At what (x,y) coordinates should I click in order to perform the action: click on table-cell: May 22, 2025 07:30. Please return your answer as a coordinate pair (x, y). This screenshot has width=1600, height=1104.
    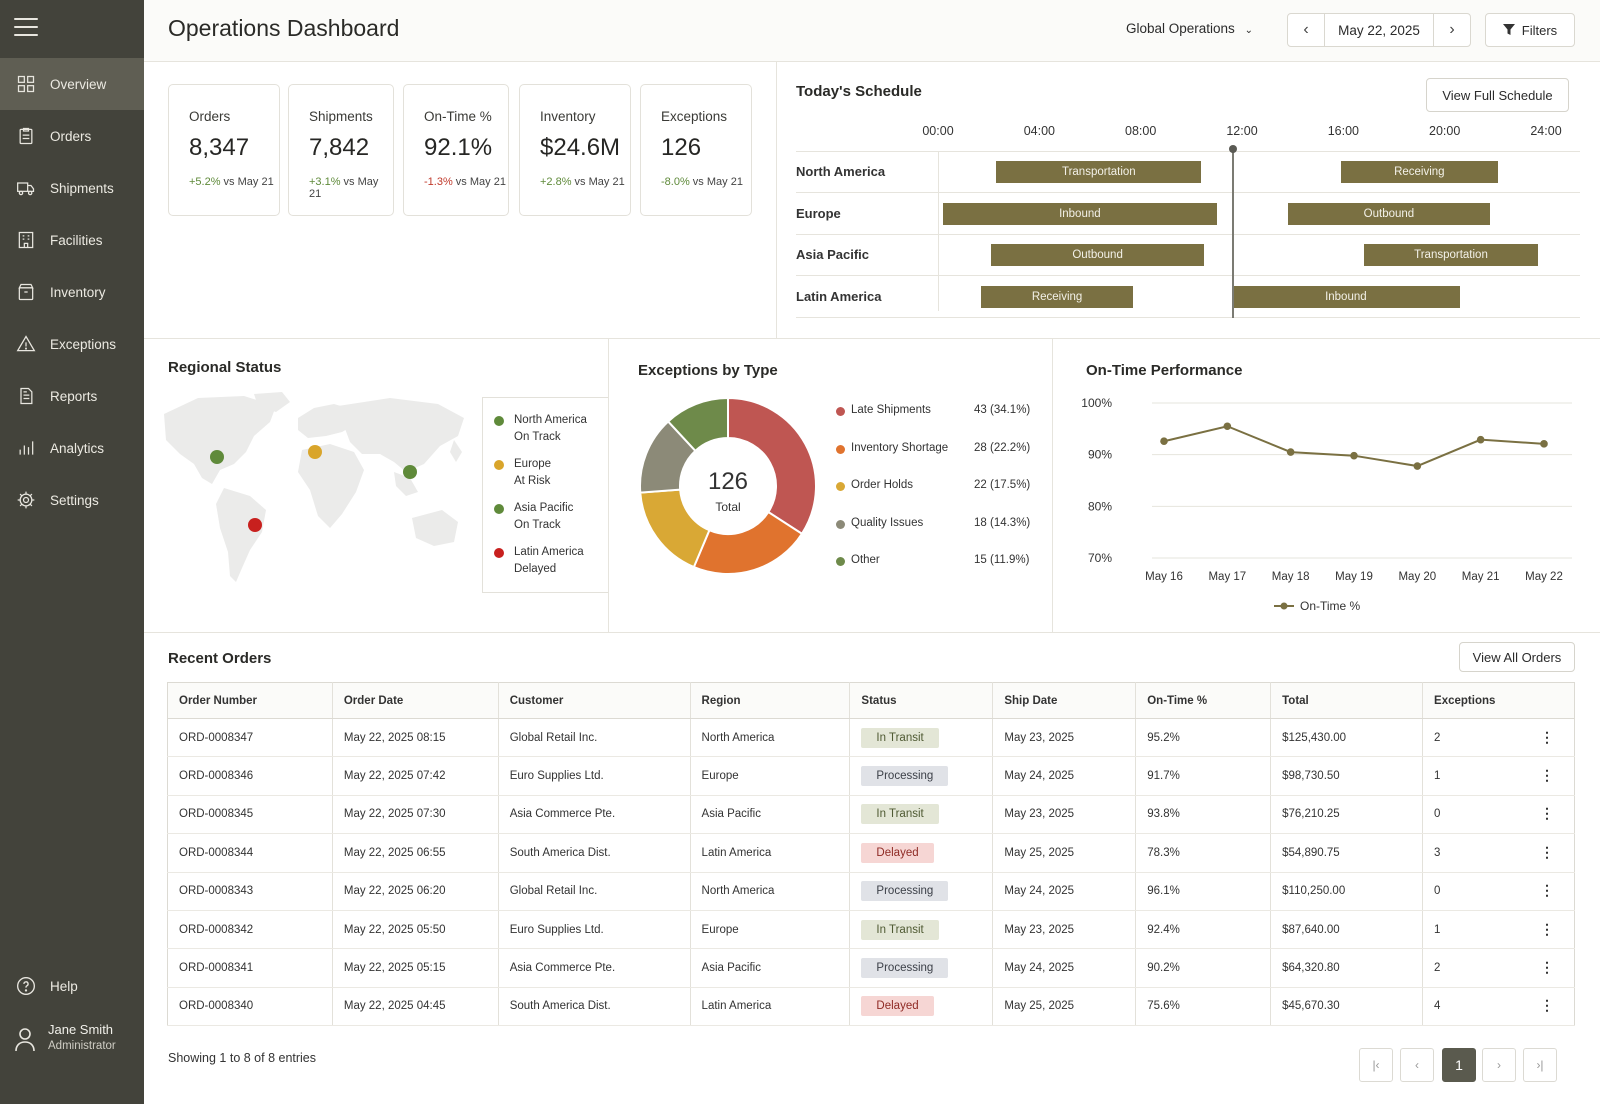
    Looking at the image, I should click on (415, 815).